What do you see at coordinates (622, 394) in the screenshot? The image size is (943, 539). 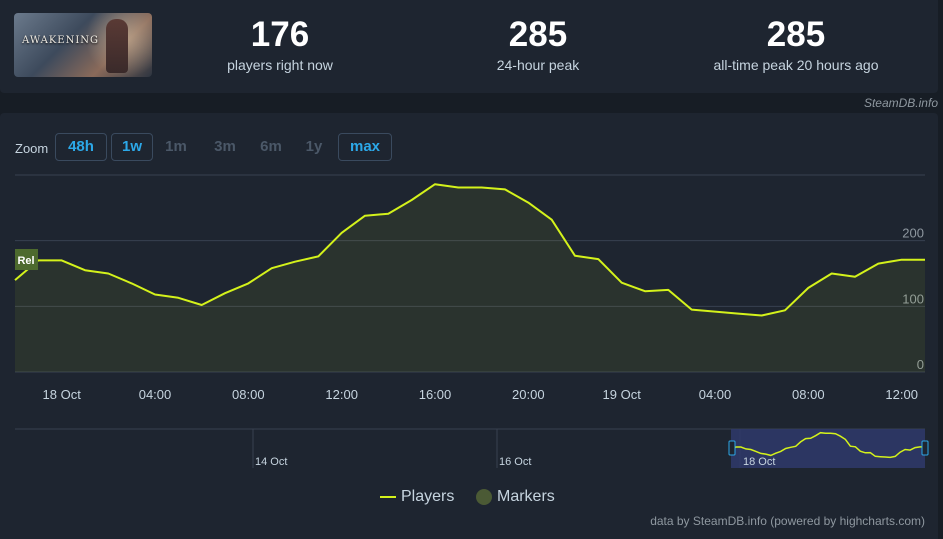 I see `x-tick-label: 19 Oct` at bounding box center [622, 394].